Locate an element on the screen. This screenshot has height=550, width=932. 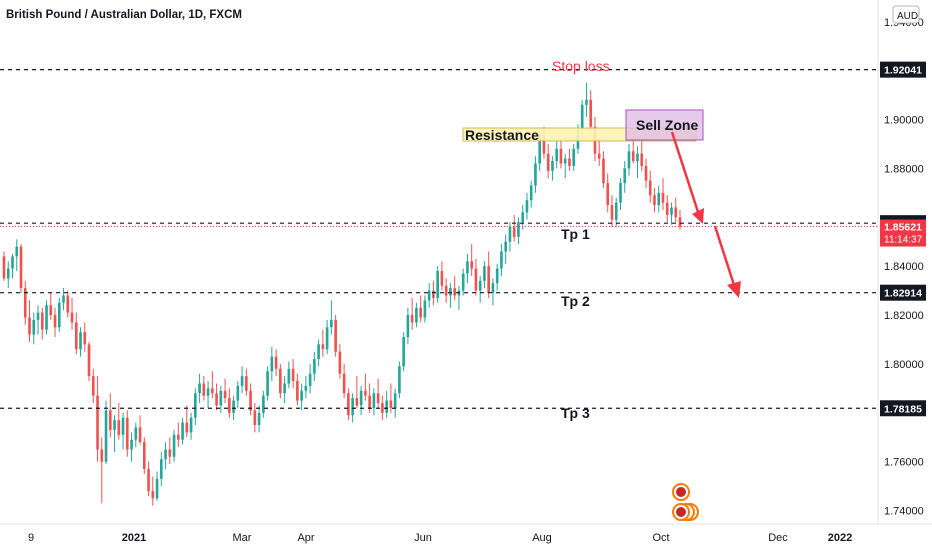
time-axis: 9 2021 Mar Apr Jun Aug Oct Dec 2022 is located at coordinates (440, 538).